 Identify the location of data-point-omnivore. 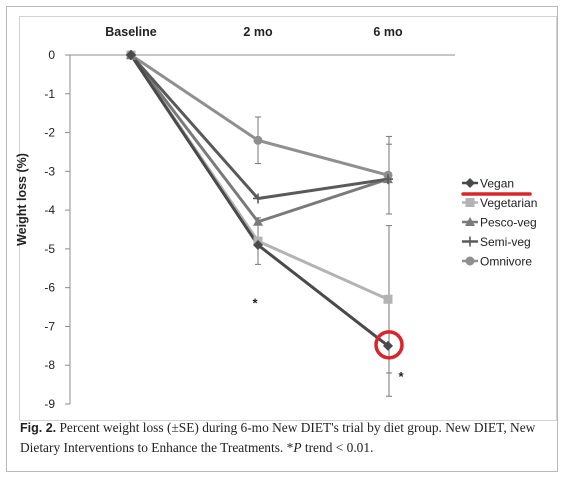
(258, 140).